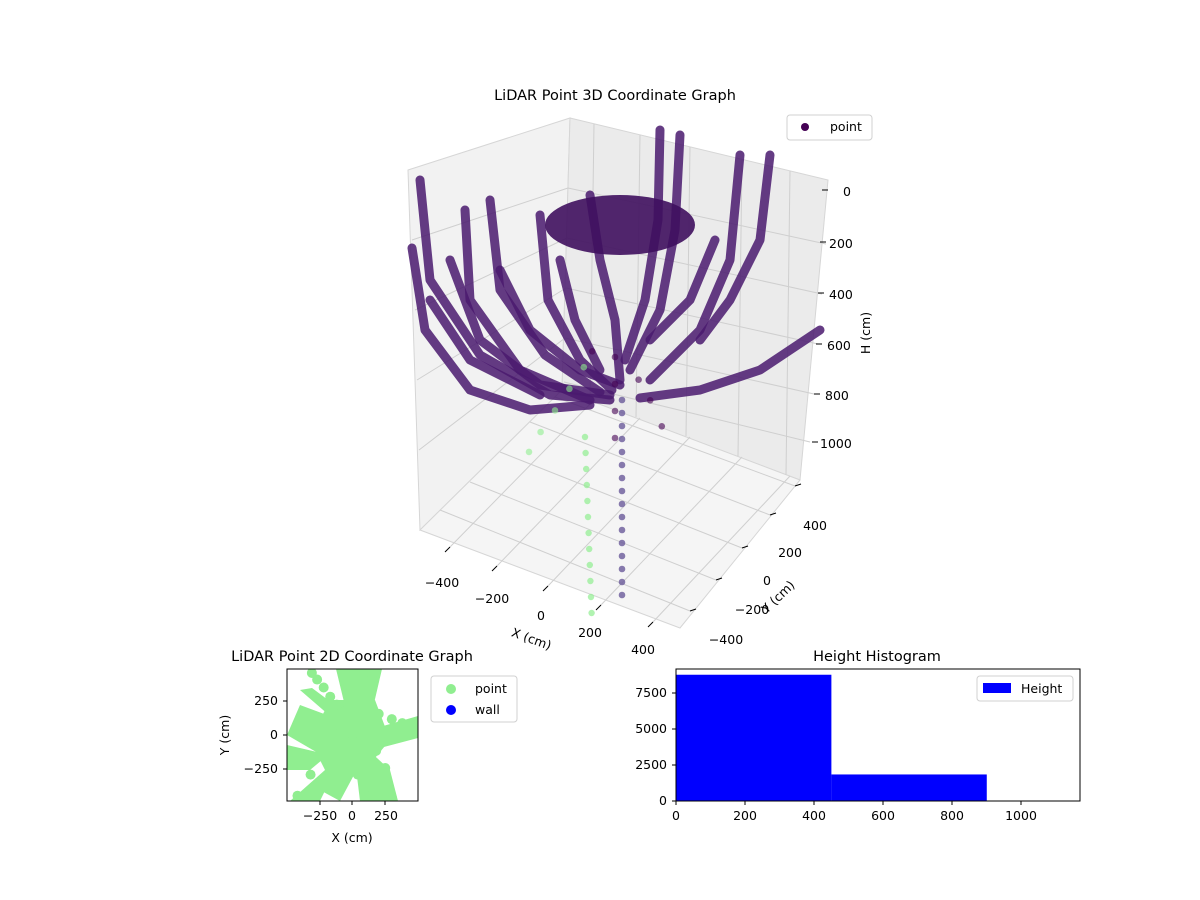 This screenshot has height=900, width=1200. Describe the element at coordinates (351, 837) in the screenshot. I see `xlabel-2d: X (cm)` at that location.